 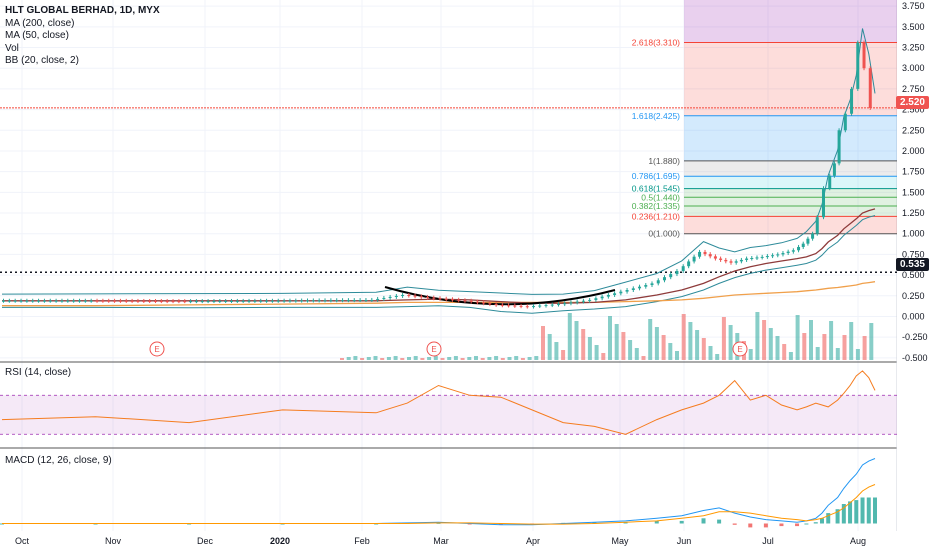 What do you see at coordinates (913, 296) in the screenshot?
I see `y-tick-label: 0.250` at bounding box center [913, 296].